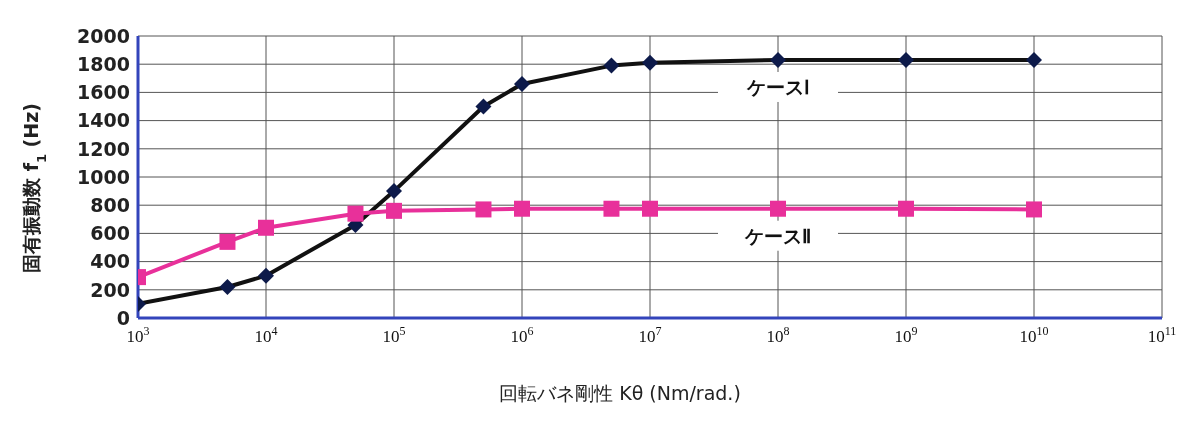 The width and height of the screenshot is (1200, 424). Describe the element at coordinates (103, 92) in the screenshot. I see `y-tick-label: 1600` at that location.